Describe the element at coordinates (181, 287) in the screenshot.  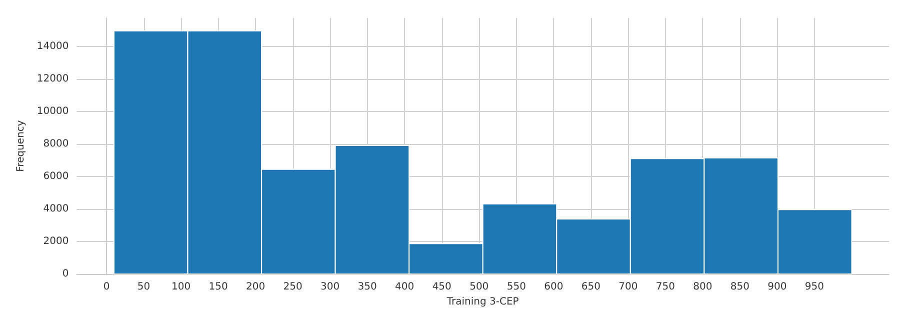
I see `x-tick-label: 100` at that location.